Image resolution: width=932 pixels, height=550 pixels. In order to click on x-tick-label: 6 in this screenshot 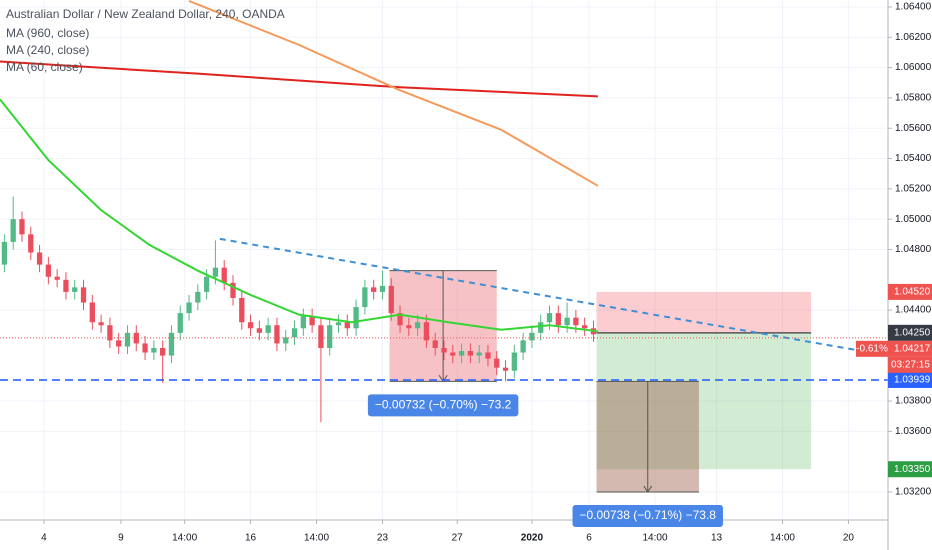, I will do `click(589, 538)`.